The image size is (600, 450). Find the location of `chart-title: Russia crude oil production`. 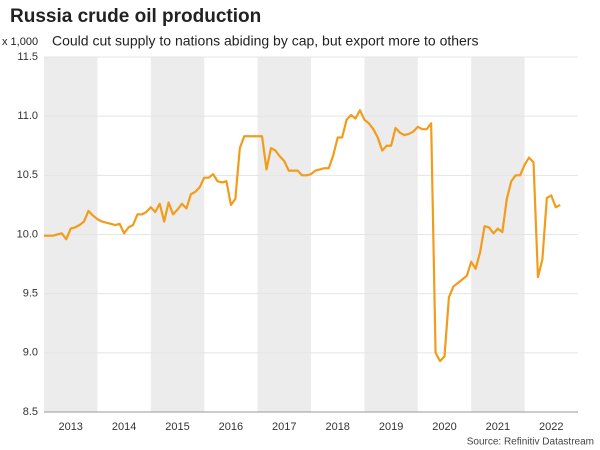

chart-title: Russia crude oil production is located at coordinates (135, 16).